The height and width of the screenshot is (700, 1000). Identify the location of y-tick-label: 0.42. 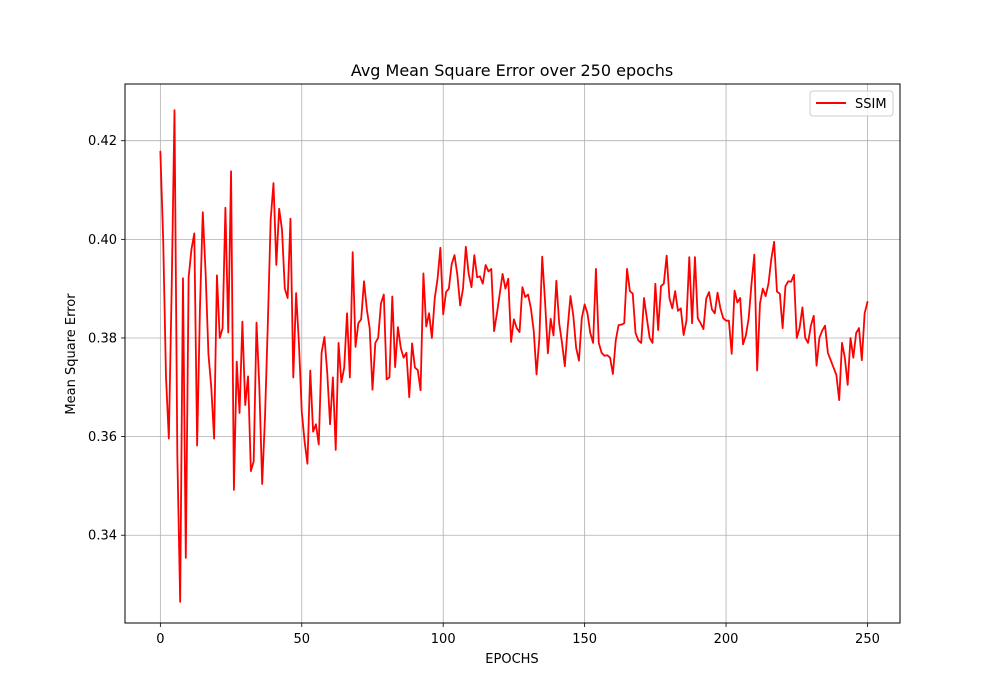
(102, 141).